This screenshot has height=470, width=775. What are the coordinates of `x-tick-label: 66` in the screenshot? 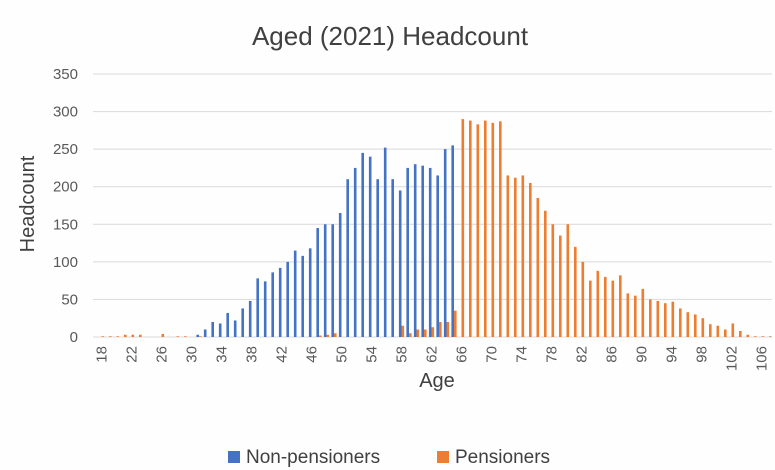 It's located at (462, 354).